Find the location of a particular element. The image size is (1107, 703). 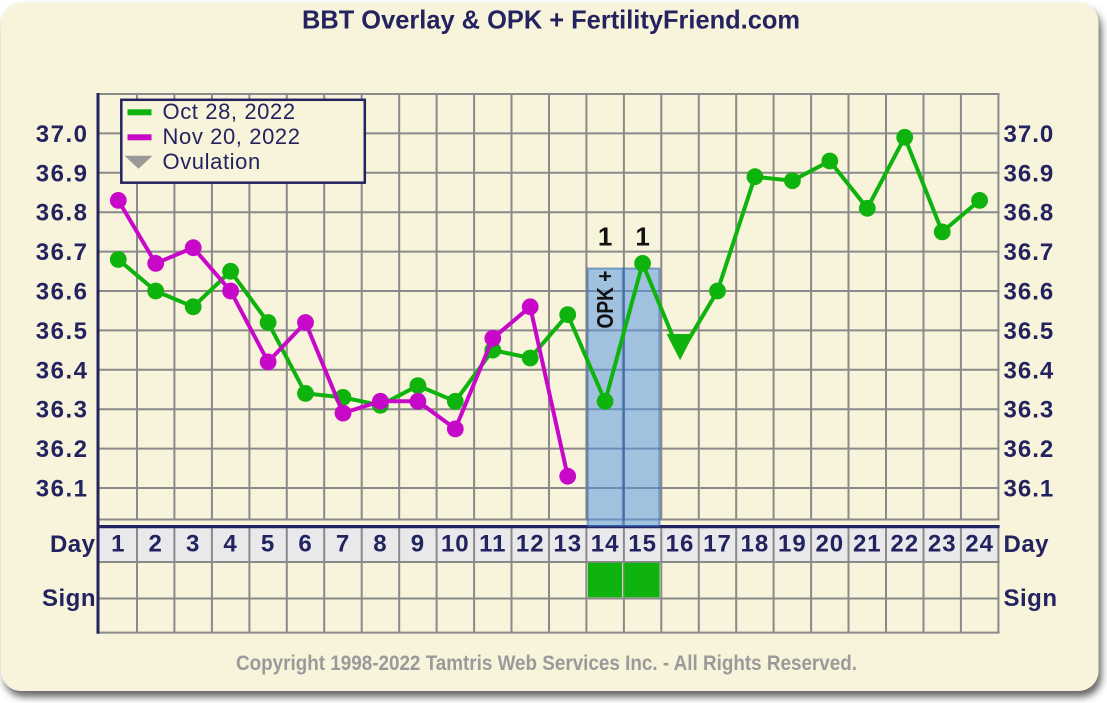

svg-text: 9 is located at coordinates (418, 544).